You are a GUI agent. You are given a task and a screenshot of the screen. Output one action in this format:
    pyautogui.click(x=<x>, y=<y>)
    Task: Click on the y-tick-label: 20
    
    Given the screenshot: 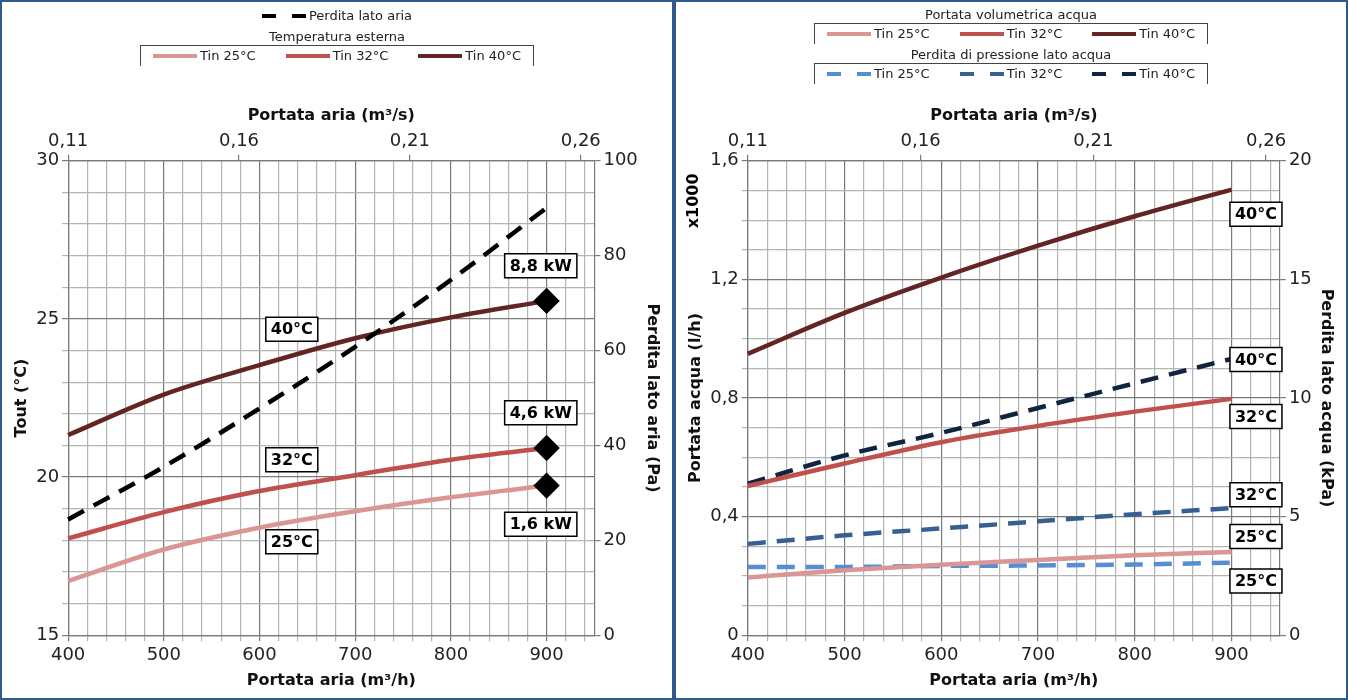 What is the action you would take?
    pyautogui.click(x=48, y=475)
    